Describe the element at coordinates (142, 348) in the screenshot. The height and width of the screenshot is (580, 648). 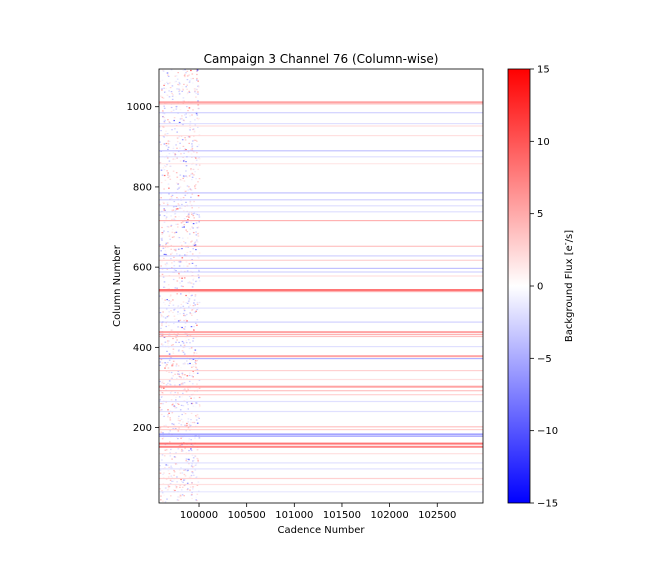
I see `y-tick-label: 400` at that location.